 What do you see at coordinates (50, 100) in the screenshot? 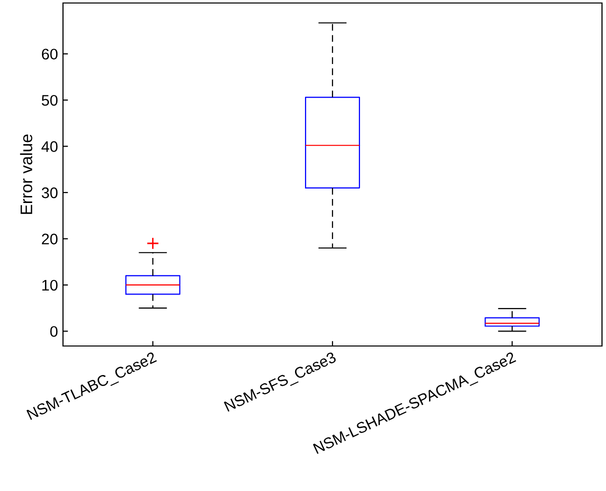
I see `y-tick-label: 50` at bounding box center [50, 100].